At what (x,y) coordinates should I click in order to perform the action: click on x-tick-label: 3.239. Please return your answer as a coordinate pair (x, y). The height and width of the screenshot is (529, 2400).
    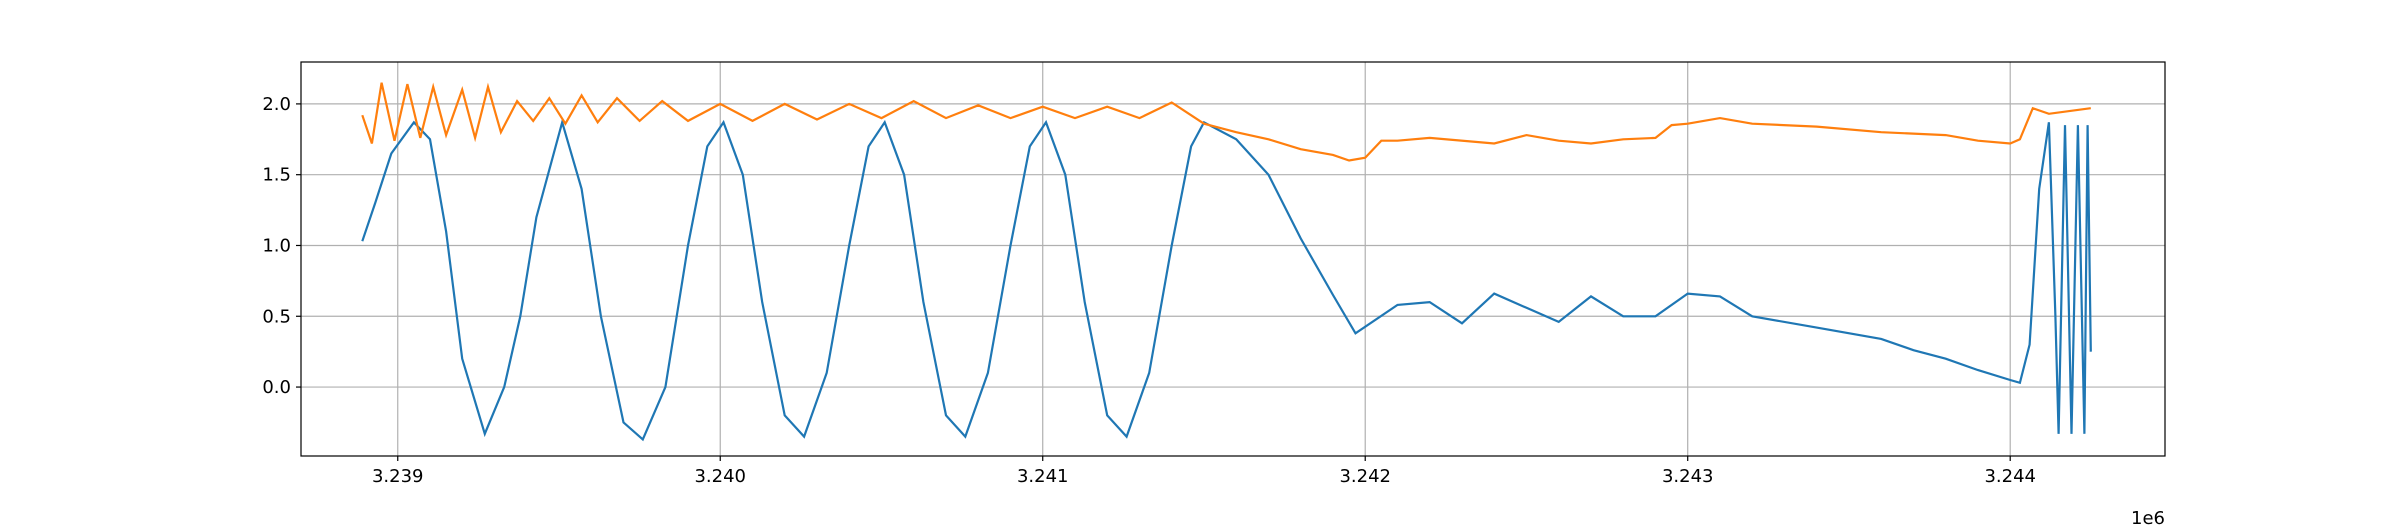
    Looking at the image, I should click on (398, 476).